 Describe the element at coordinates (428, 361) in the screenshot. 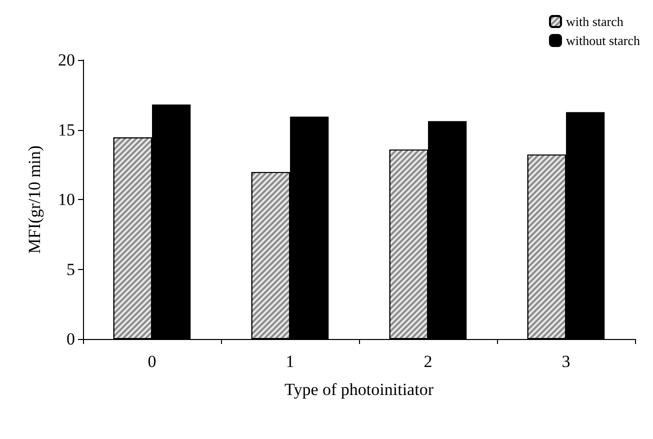

I see `x-tick-label: 2` at that location.